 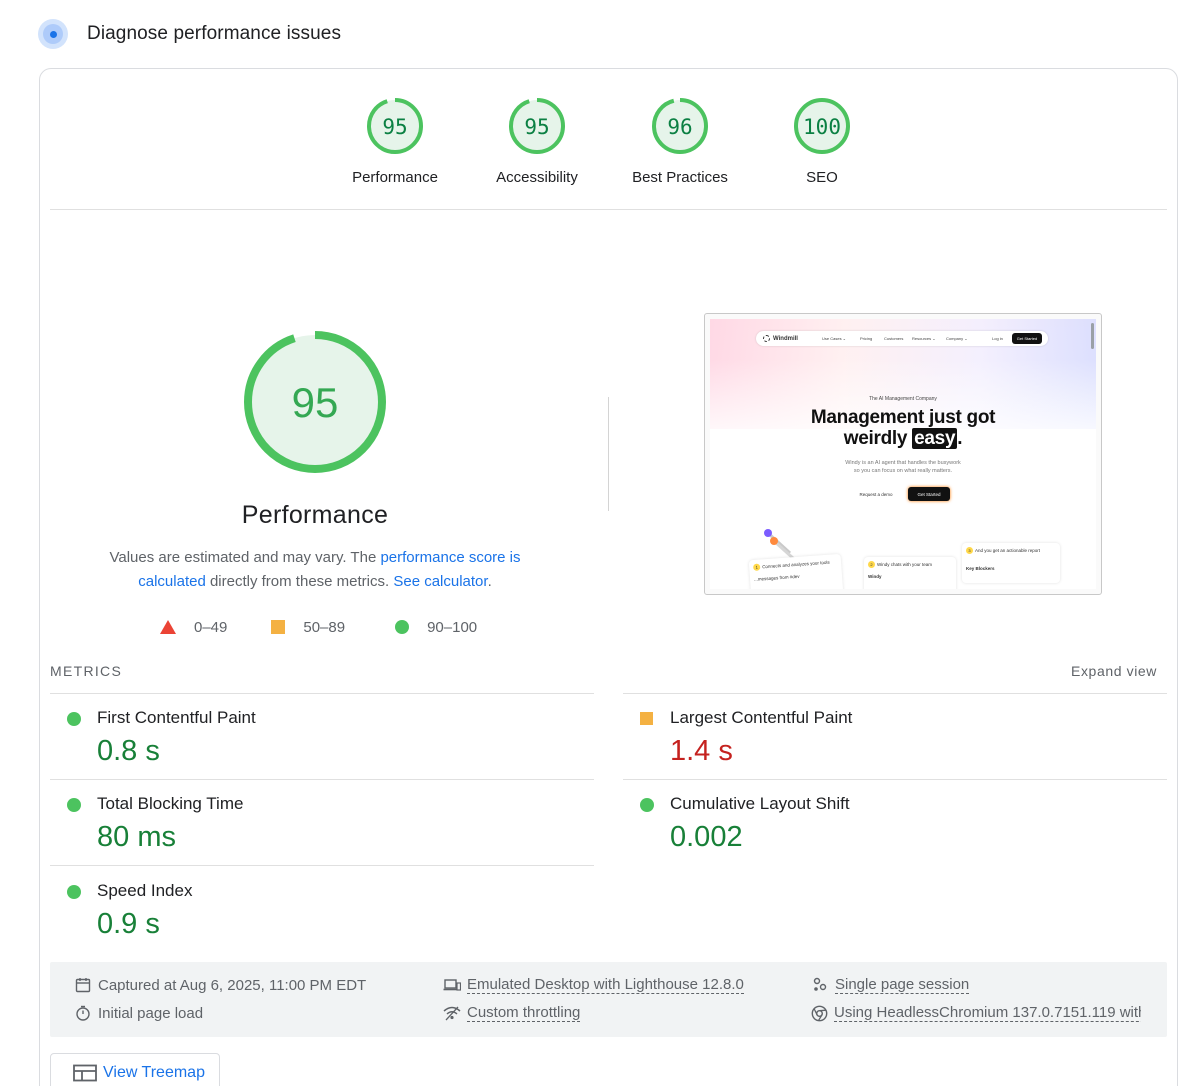 What do you see at coordinates (537, 177) in the screenshot?
I see `gauge-label: Accessibility` at bounding box center [537, 177].